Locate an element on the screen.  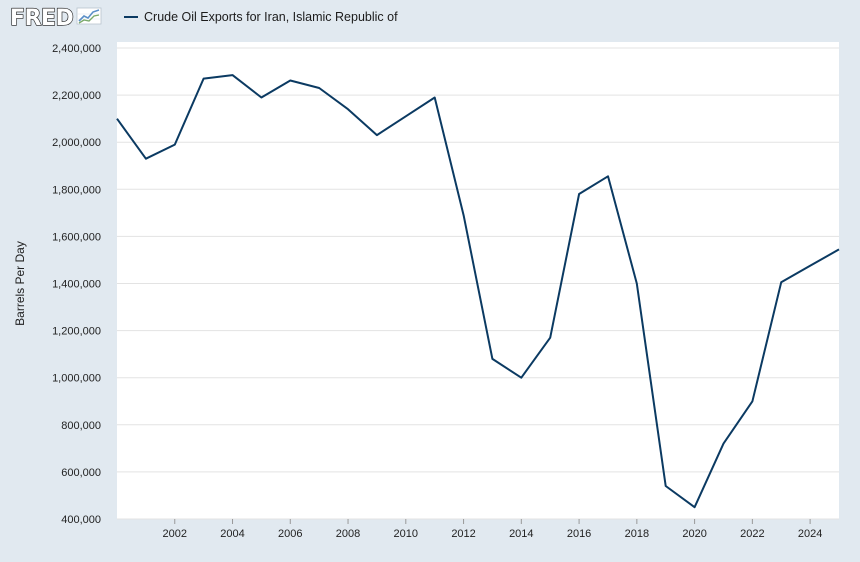
y-axis-label: Barrels Per Day is located at coordinates (20, 283).